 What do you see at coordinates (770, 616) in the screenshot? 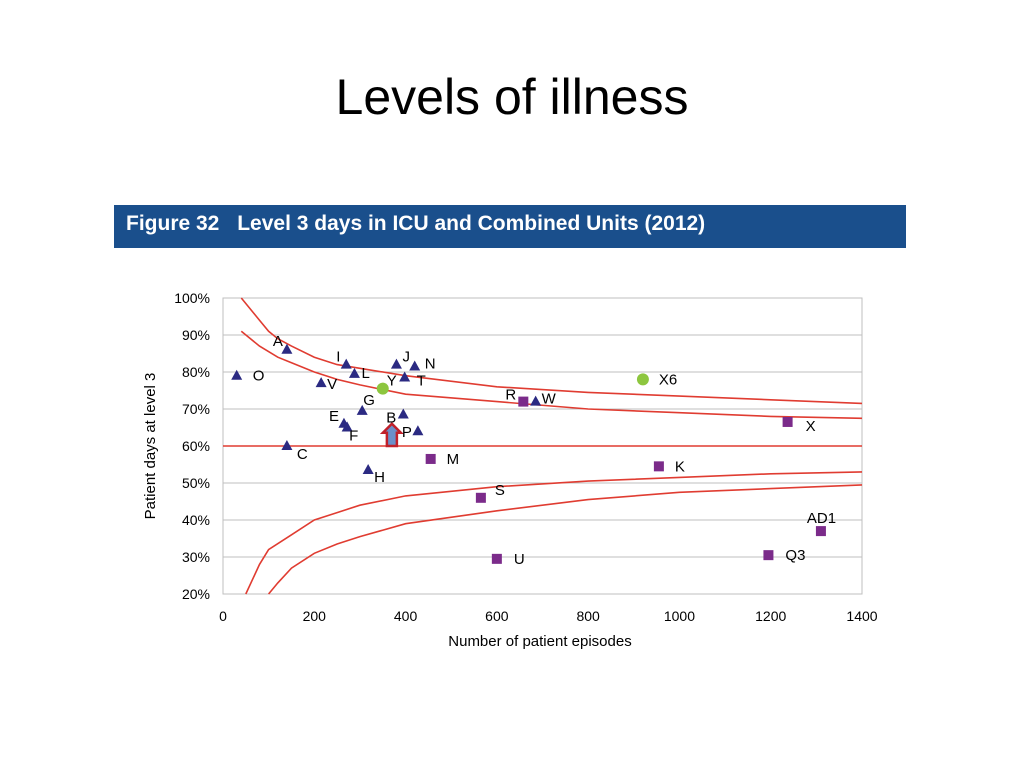
I see `x-tick-label: 1200` at bounding box center [770, 616].